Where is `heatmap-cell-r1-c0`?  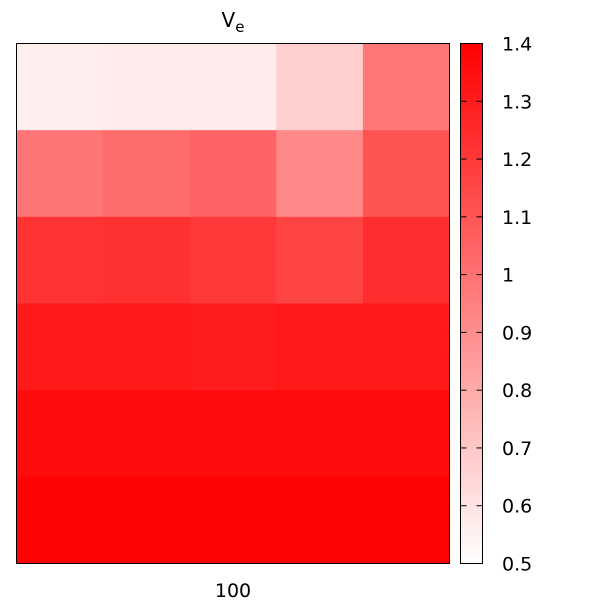
heatmap-cell-r1-c0 is located at coordinates (60, 174).